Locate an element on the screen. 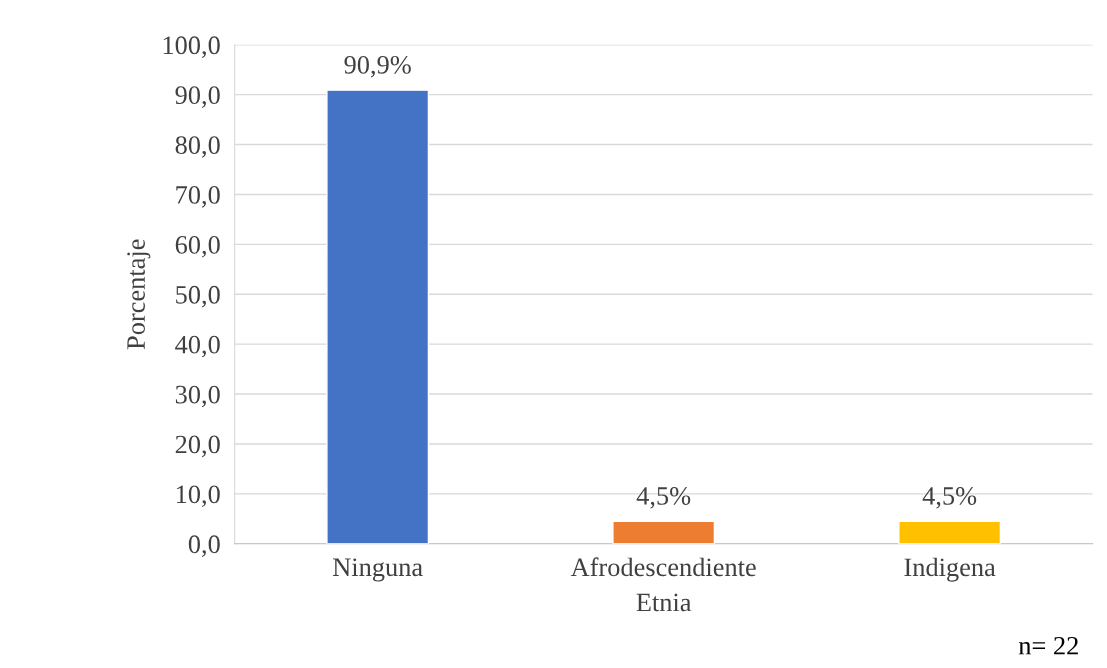 This screenshot has height=668, width=1107. y-axis-title: Porcentaje is located at coordinates (139, 294).